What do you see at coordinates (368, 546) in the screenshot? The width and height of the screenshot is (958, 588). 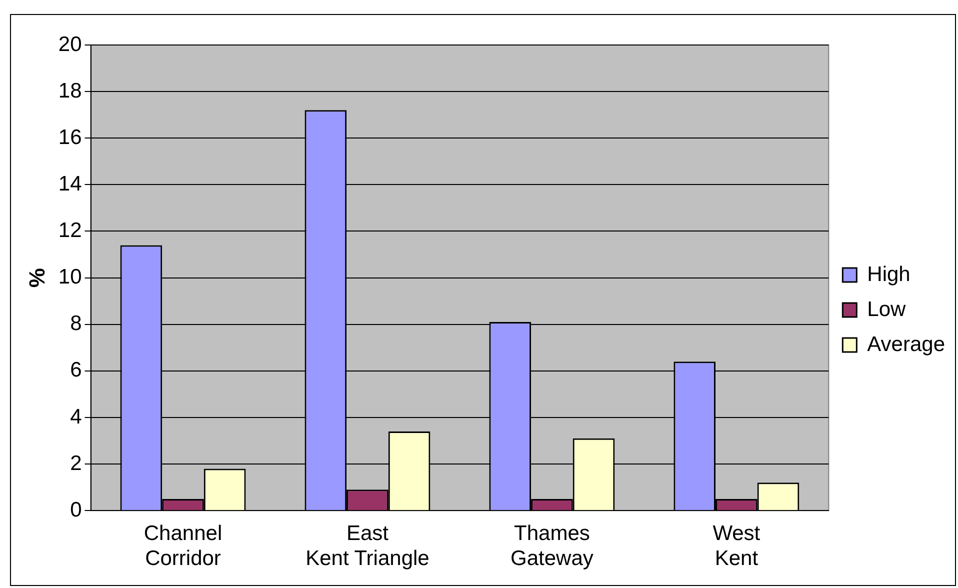 I see `x-tick-label: East Kent Triangle` at bounding box center [368, 546].